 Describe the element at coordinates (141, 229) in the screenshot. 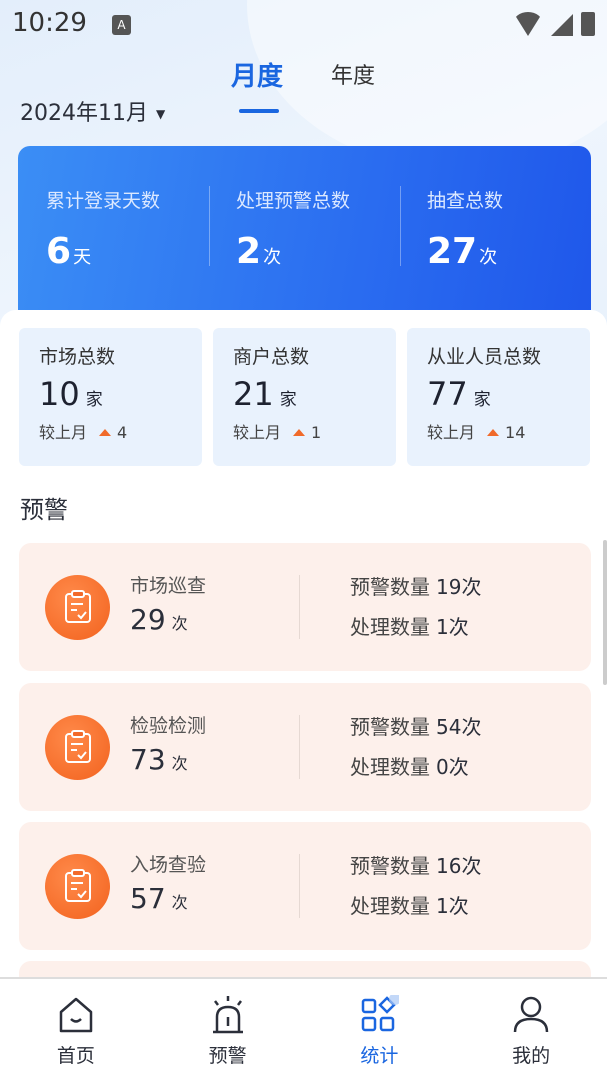

I see `summary-login-days: 累计登录天数 6 天` at that location.